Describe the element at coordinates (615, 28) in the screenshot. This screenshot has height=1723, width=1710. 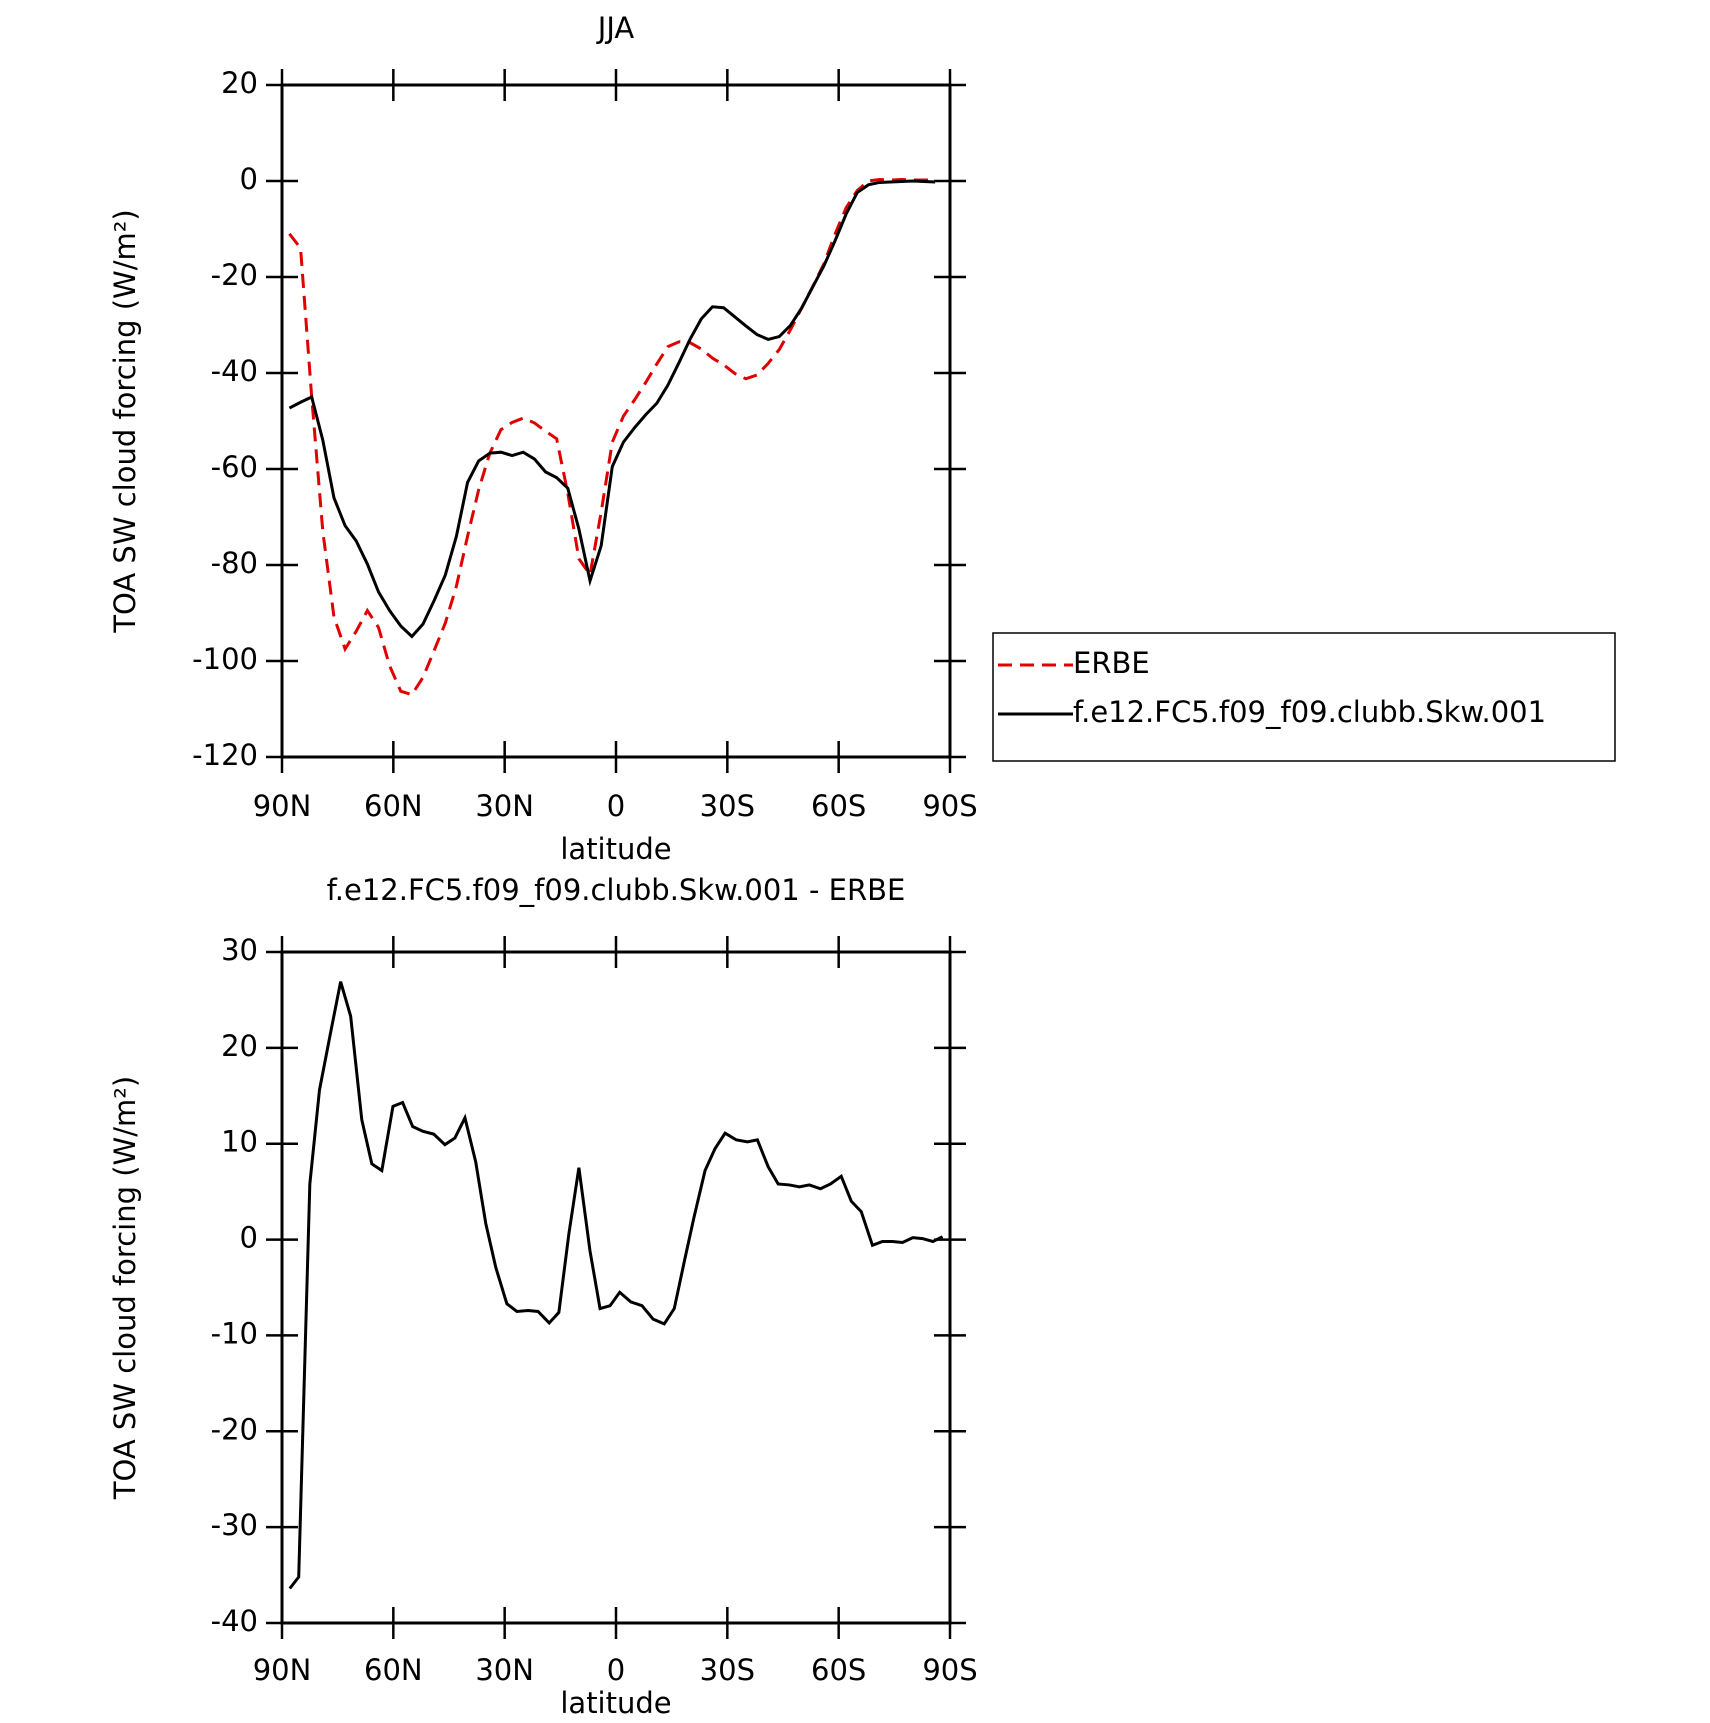
I see `chart-title: JJA` at that location.